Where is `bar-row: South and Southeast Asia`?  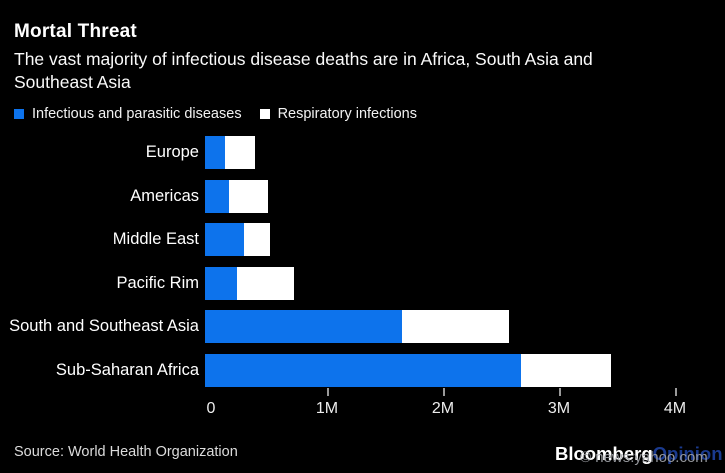 bar-row: South and Southeast Asia is located at coordinates (362, 327).